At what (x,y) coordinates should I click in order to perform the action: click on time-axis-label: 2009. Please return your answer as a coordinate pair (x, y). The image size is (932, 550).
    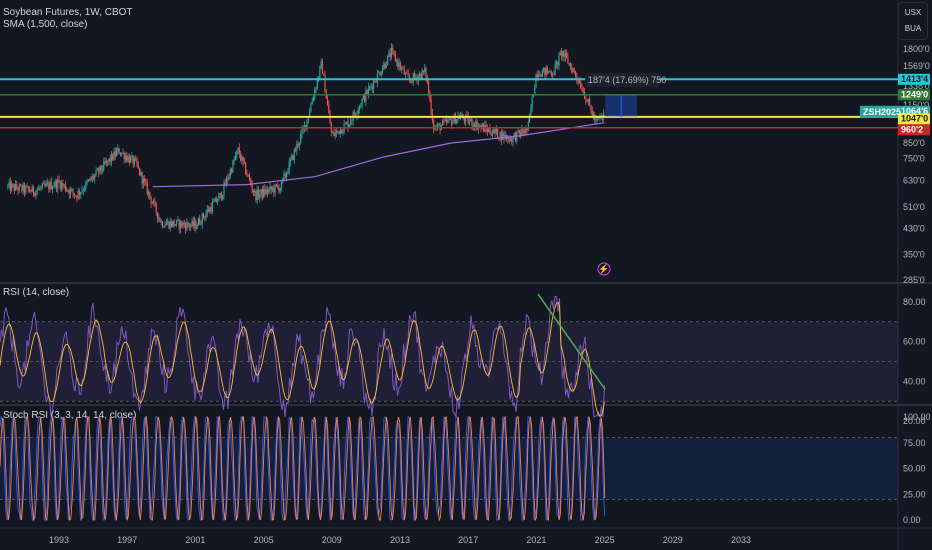
    Looking at the image, I should click on (332, 540).